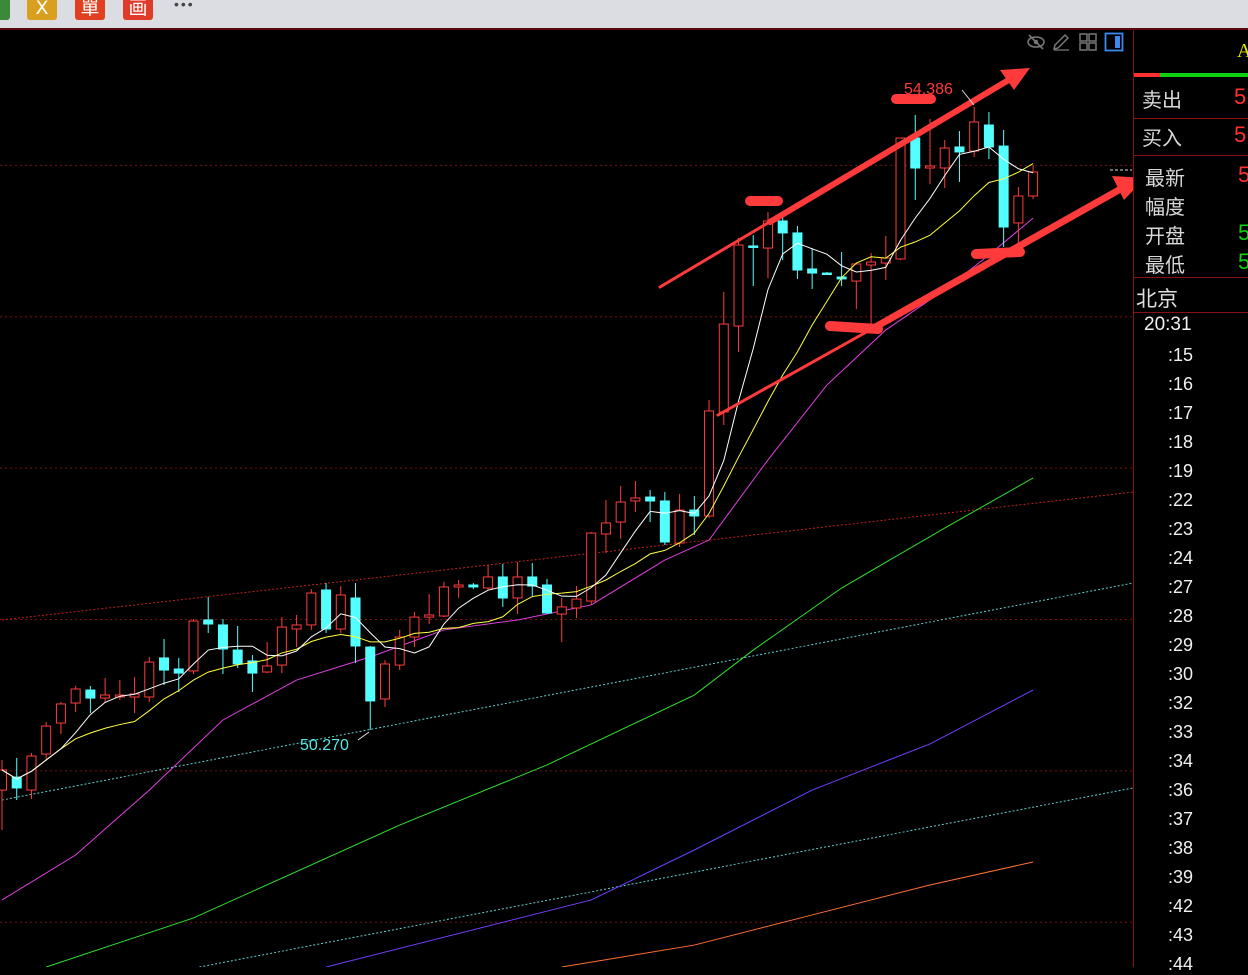 This screenshot has width=1248, height=975. What do you see at coordinates (797, 914) in the screenshot?
I see `moving-average-line` at bounding box center [797, 914].